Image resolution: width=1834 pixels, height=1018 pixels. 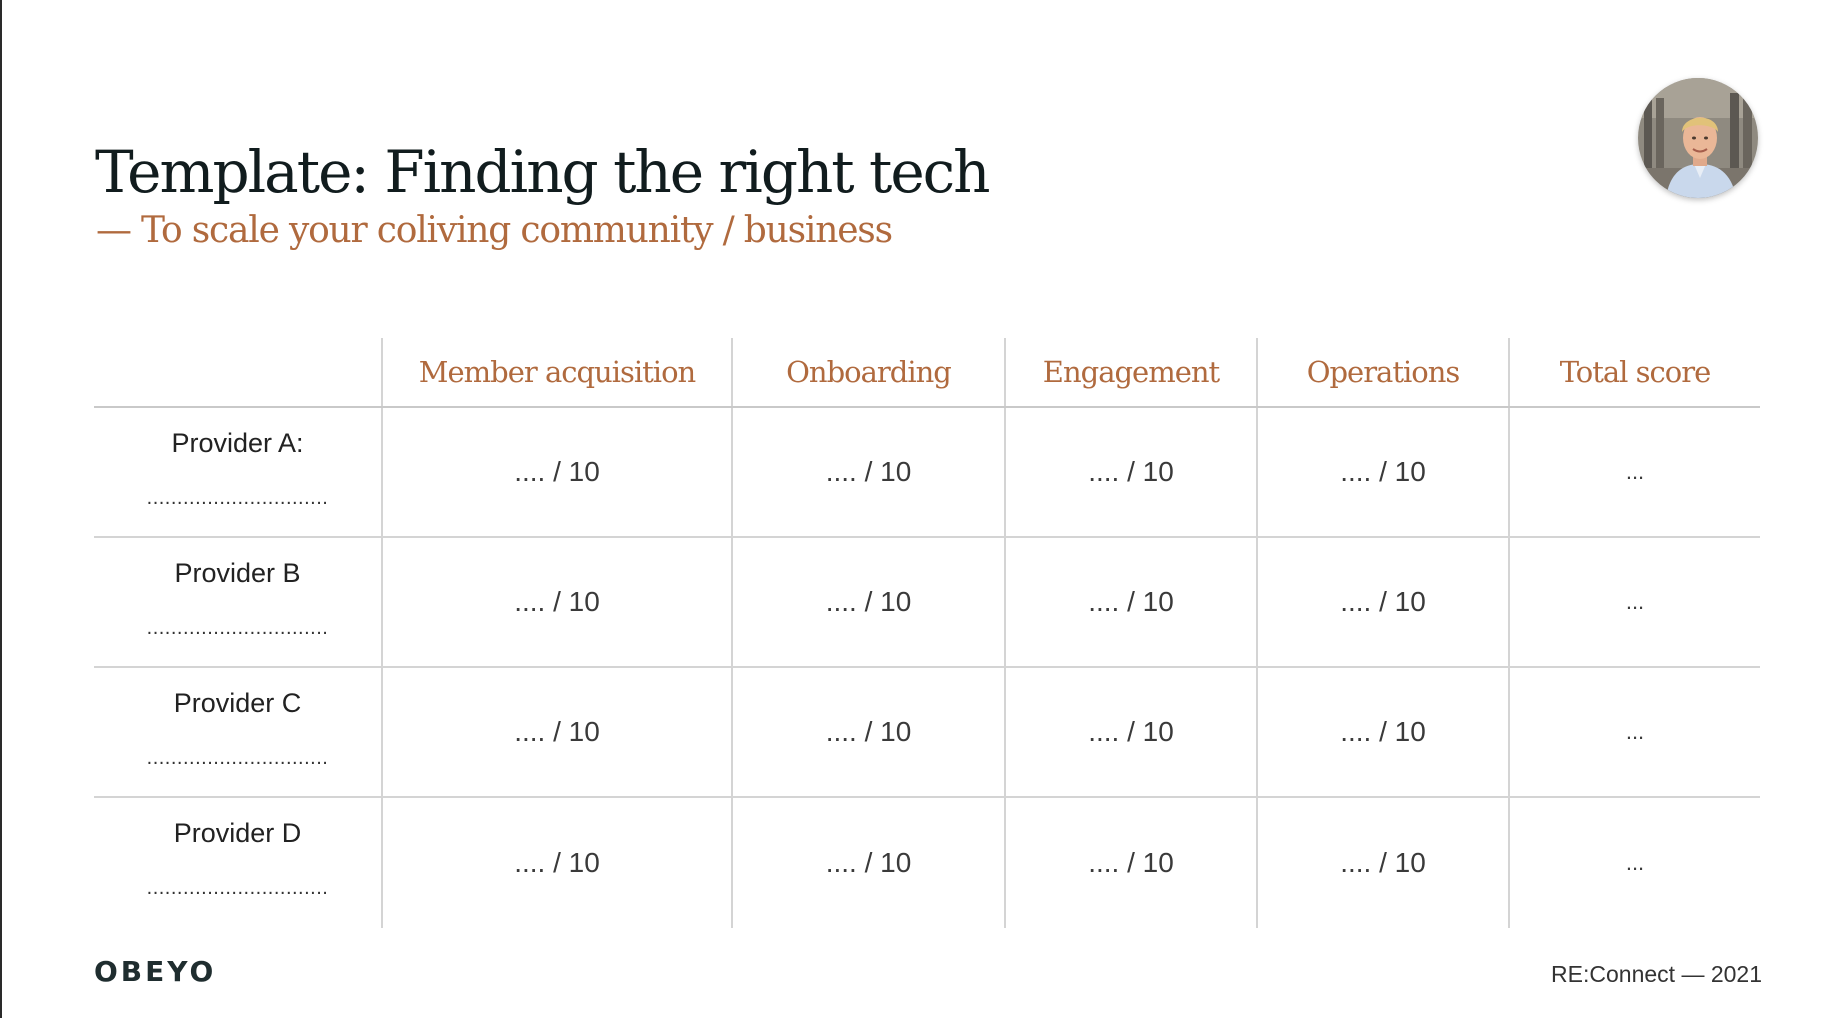 I want to click on header-operations: Operations, so click(x=1382, y=372).